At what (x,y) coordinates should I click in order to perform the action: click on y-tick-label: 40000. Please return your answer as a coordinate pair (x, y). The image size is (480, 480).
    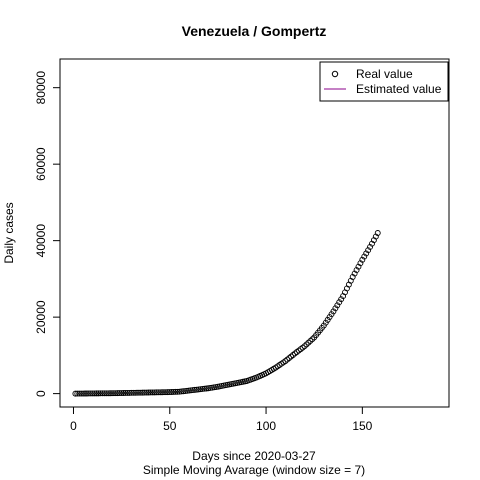
    Looking at the image, I should click on (41, 241).